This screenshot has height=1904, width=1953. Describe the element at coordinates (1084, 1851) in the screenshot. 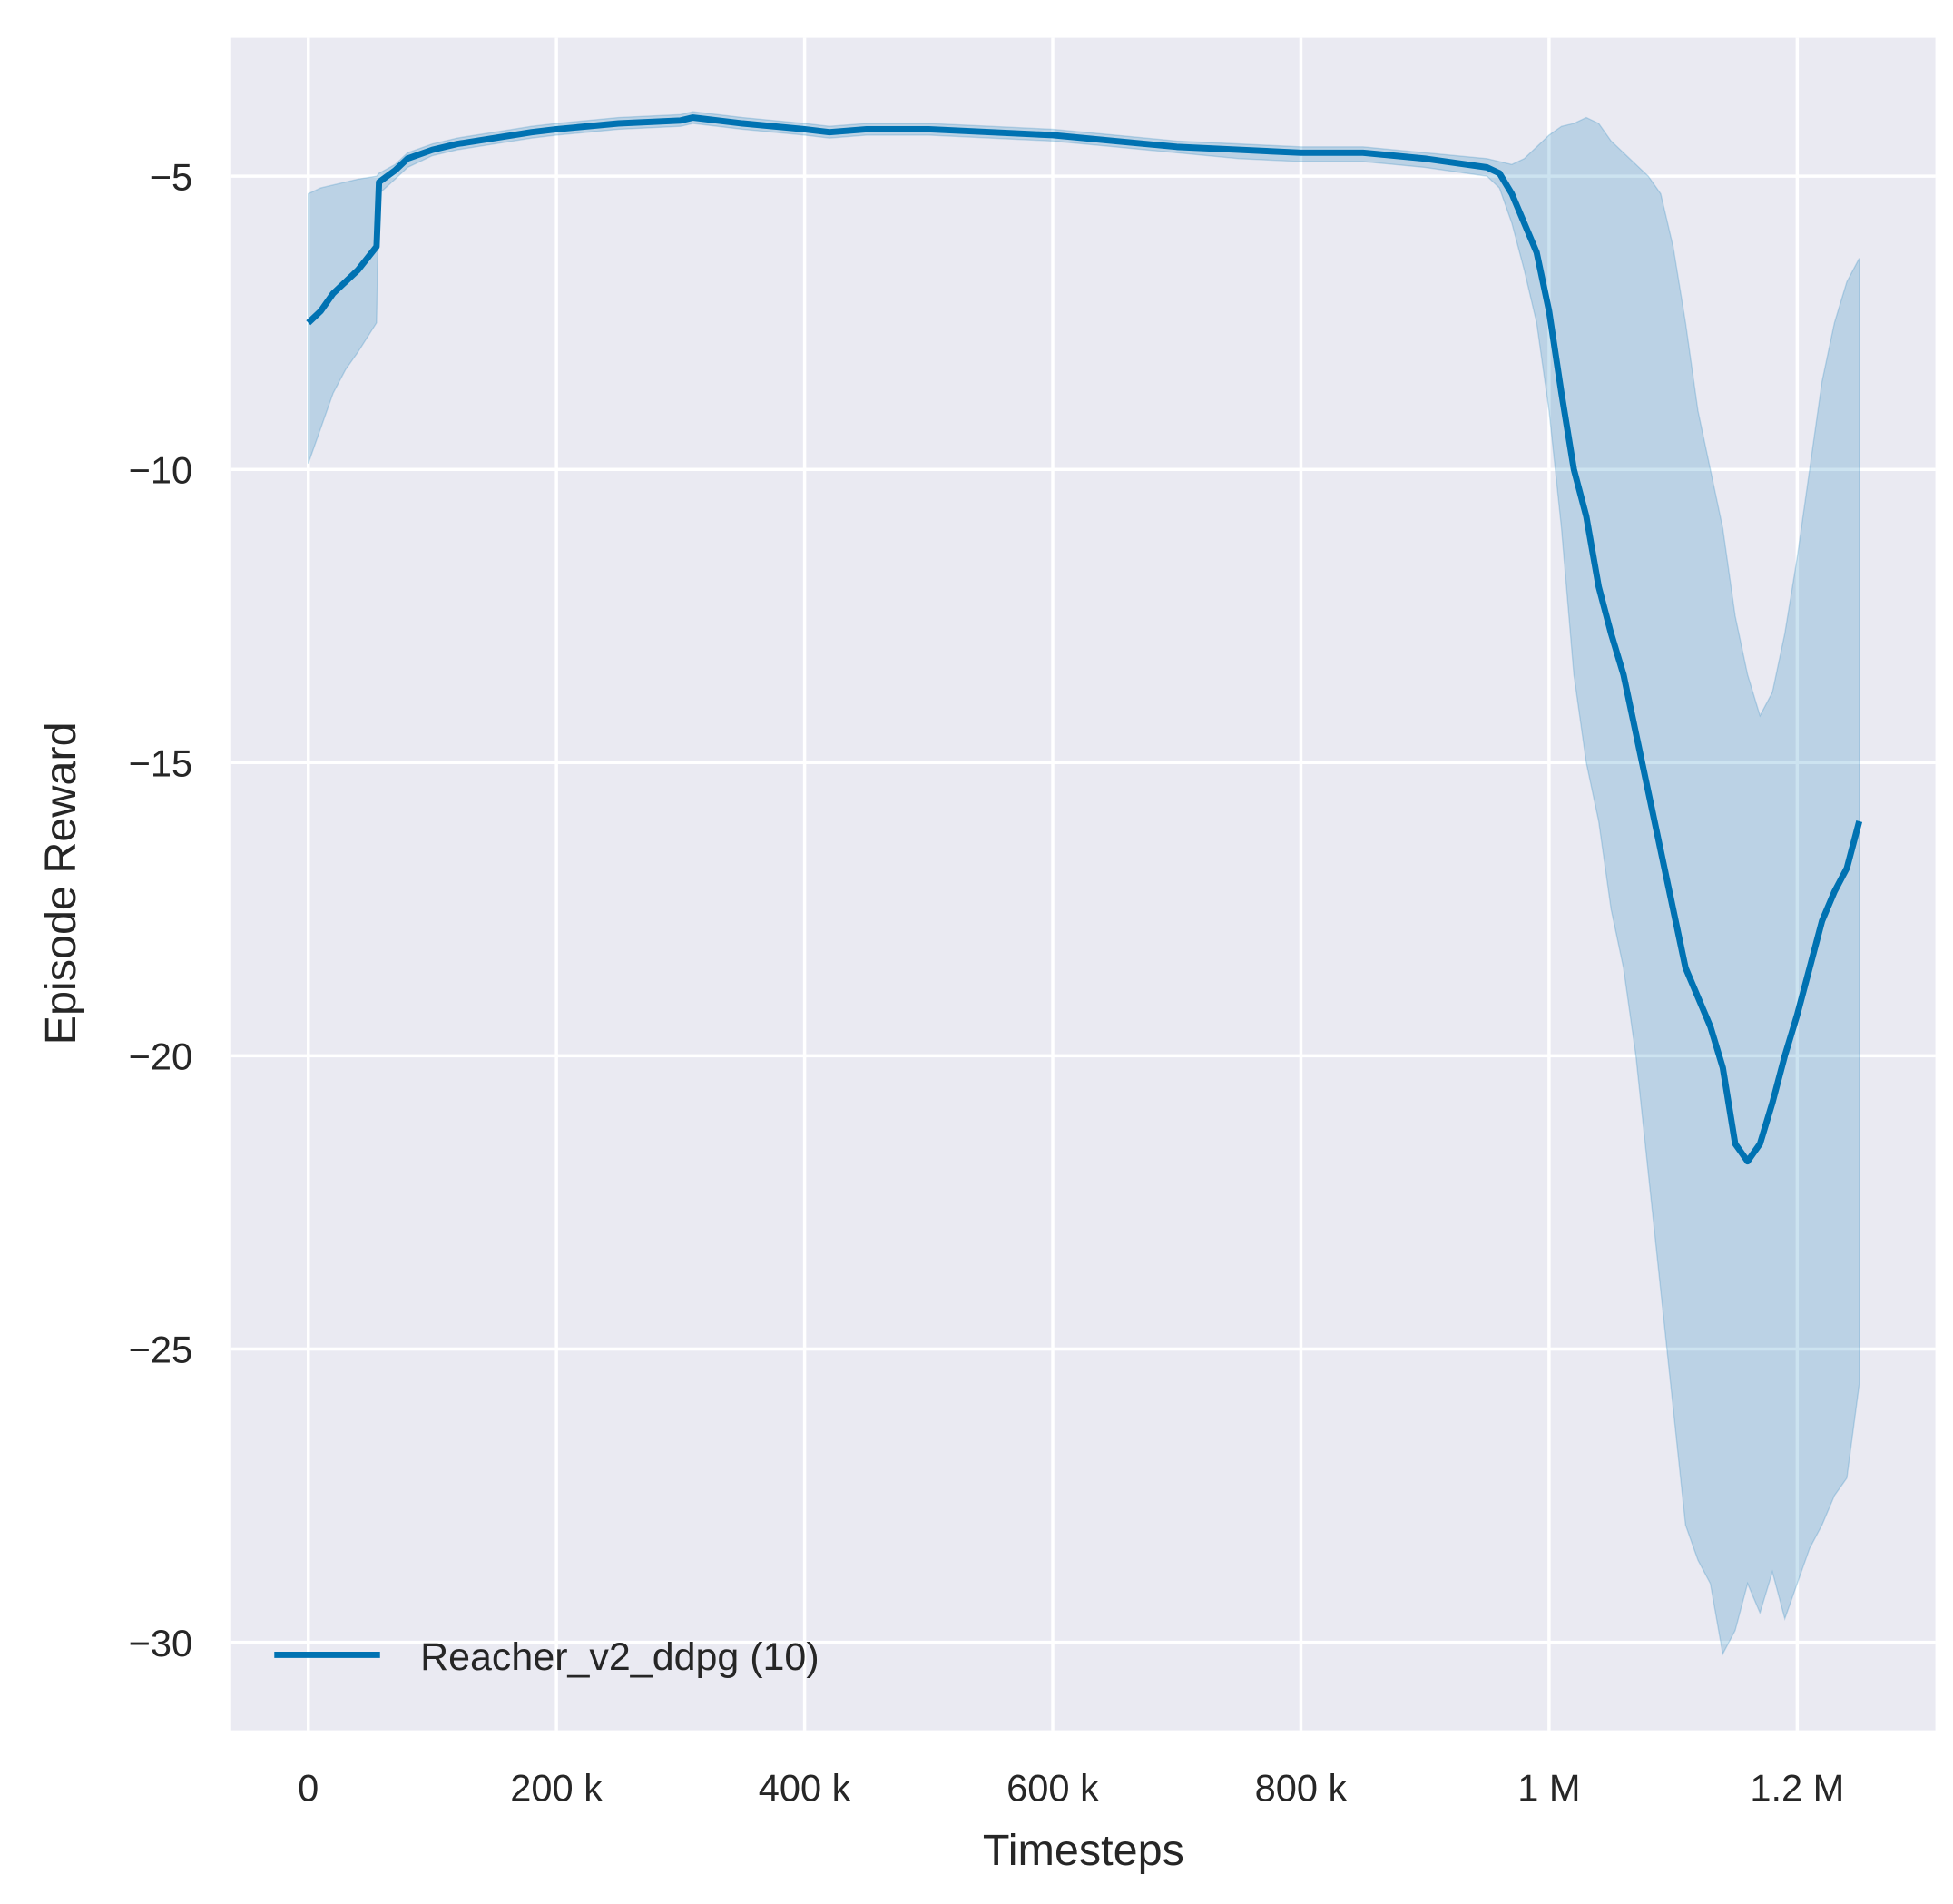

I see `x-axis-label: Timesteps` at that location.